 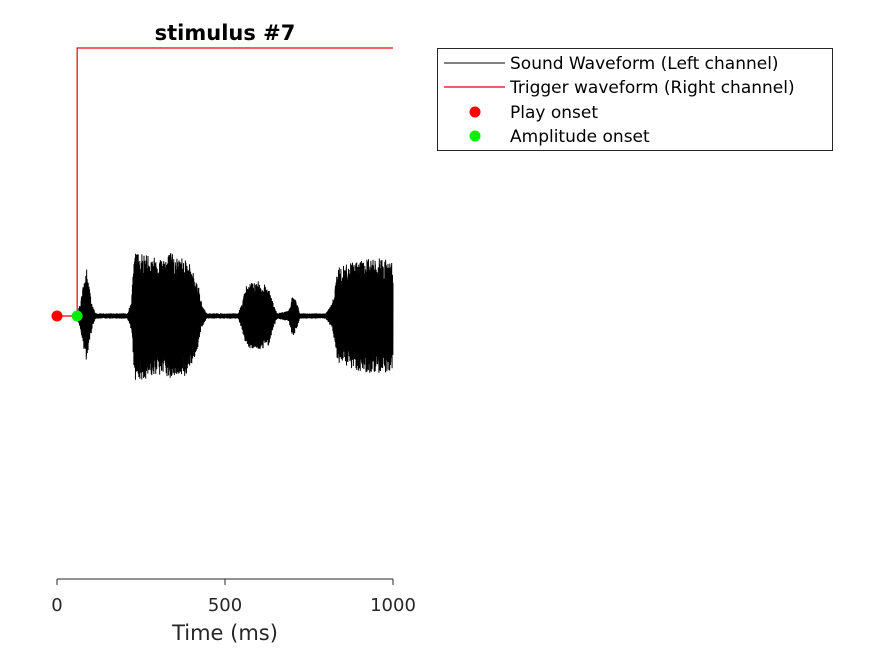 I want to click on x-axis-label: Time (ms), so click(x=224, y=633).